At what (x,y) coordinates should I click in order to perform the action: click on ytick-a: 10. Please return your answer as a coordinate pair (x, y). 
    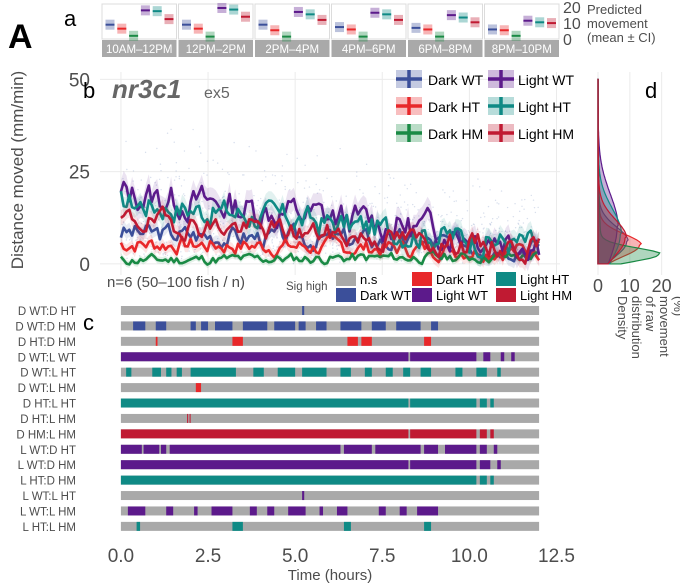
    Looking at the image, I should click on (572, 24).